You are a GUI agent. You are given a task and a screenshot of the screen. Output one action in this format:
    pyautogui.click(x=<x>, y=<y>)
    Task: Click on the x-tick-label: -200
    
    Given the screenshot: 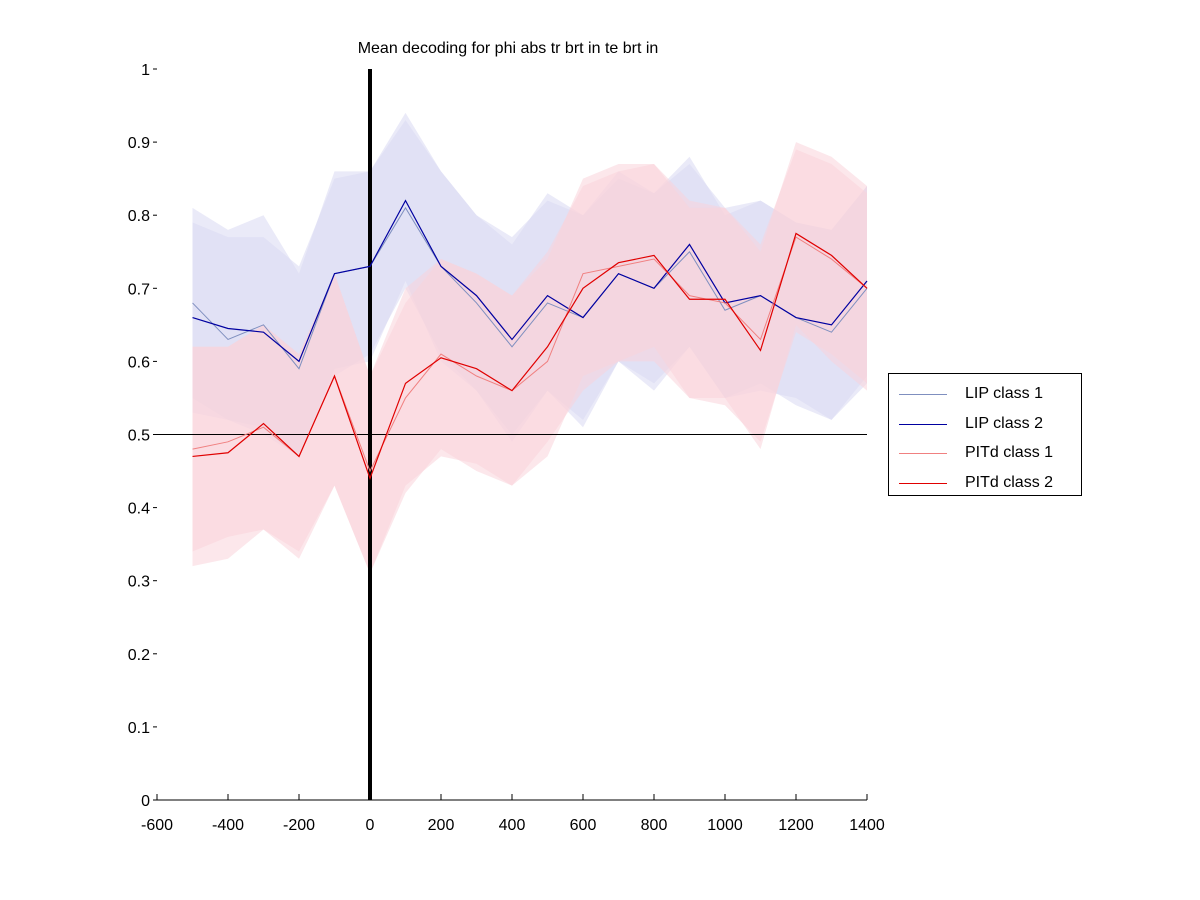 What is the action you would take?
    pyautogui.click(x=299, y=825)
    